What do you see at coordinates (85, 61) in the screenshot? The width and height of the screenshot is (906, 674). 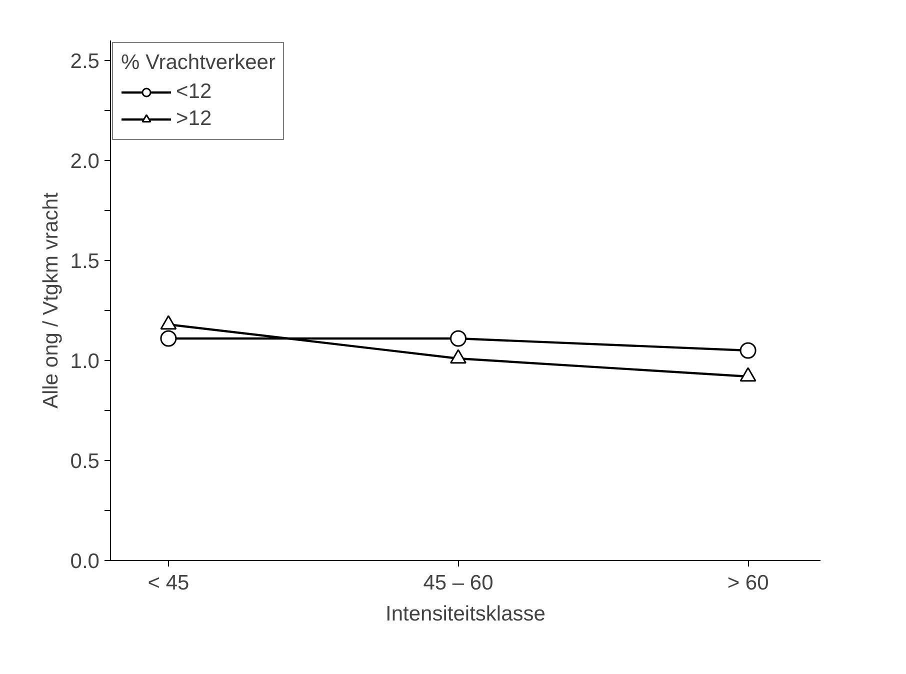 I see `y-tick-label: 2.5` at bounding box center [85, 61].